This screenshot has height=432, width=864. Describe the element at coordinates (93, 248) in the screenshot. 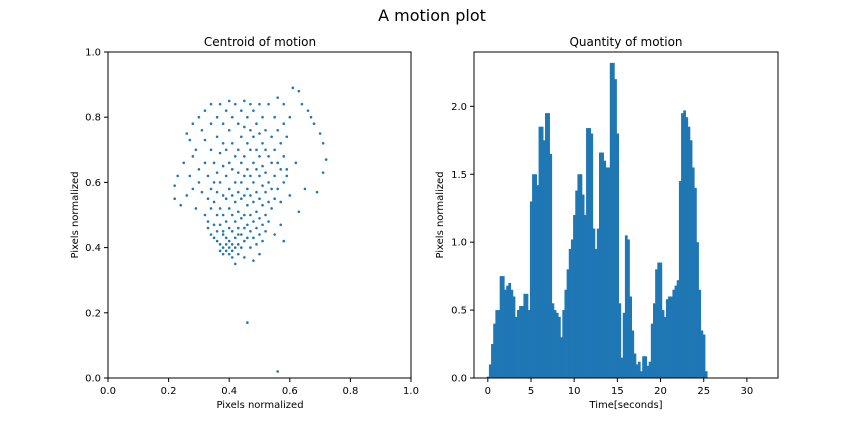

I see `y-tick-label: 0.4` at that location.